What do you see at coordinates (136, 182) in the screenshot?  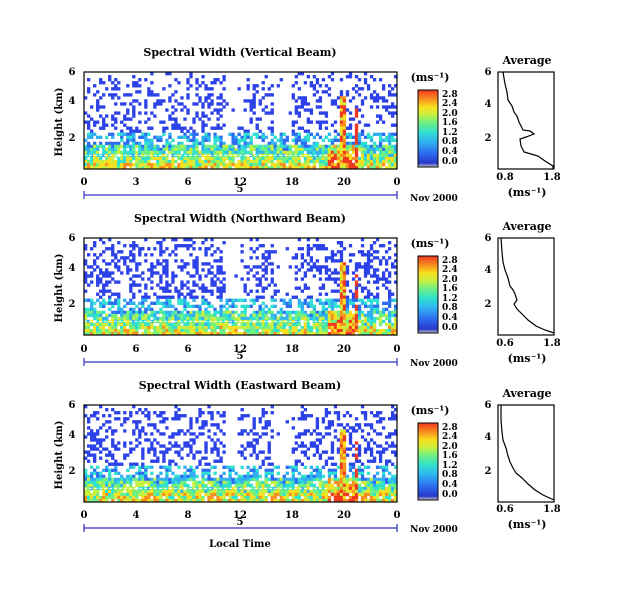 I see `x-tick: 3` at bounding box center [136, 182].